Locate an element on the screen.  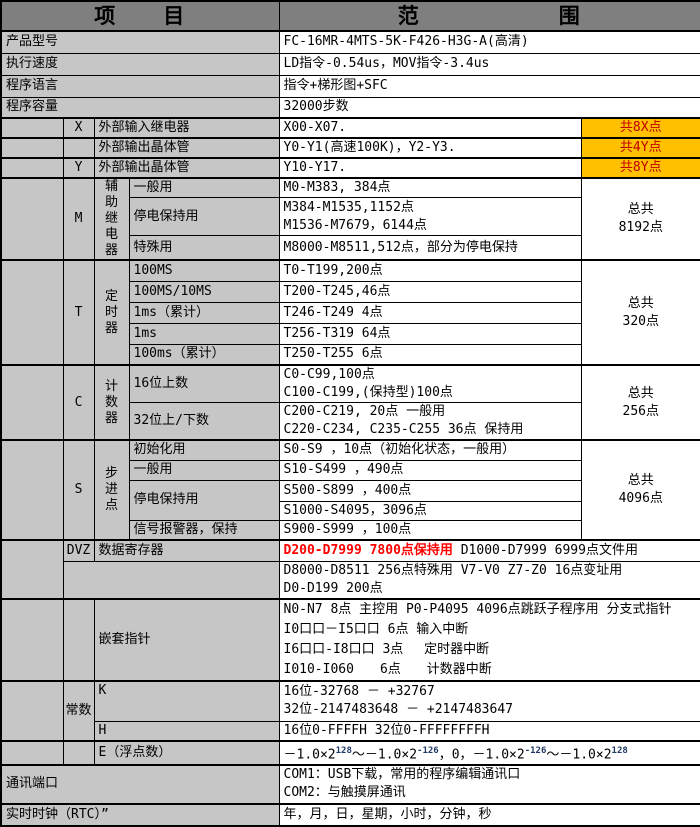
value-line: 32位-2147483648 － +2147483647 is located at coordinates (490, 710).